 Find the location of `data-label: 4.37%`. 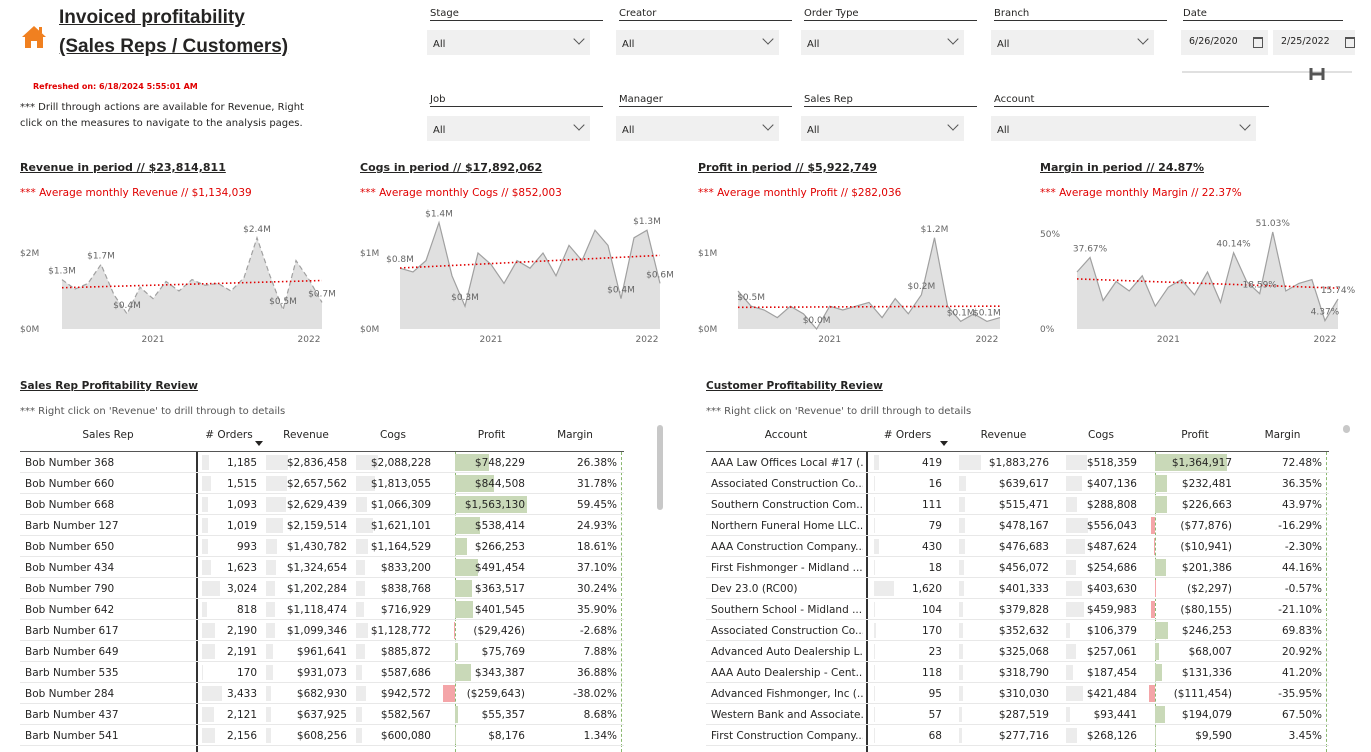

data-label: 4.37% is located at coordinates (1325, 313).